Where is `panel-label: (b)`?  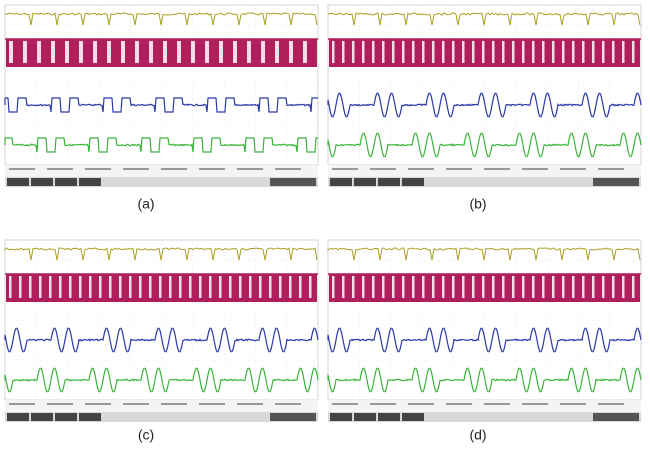
panel-label: (b) is located at coordinates (477, 204).